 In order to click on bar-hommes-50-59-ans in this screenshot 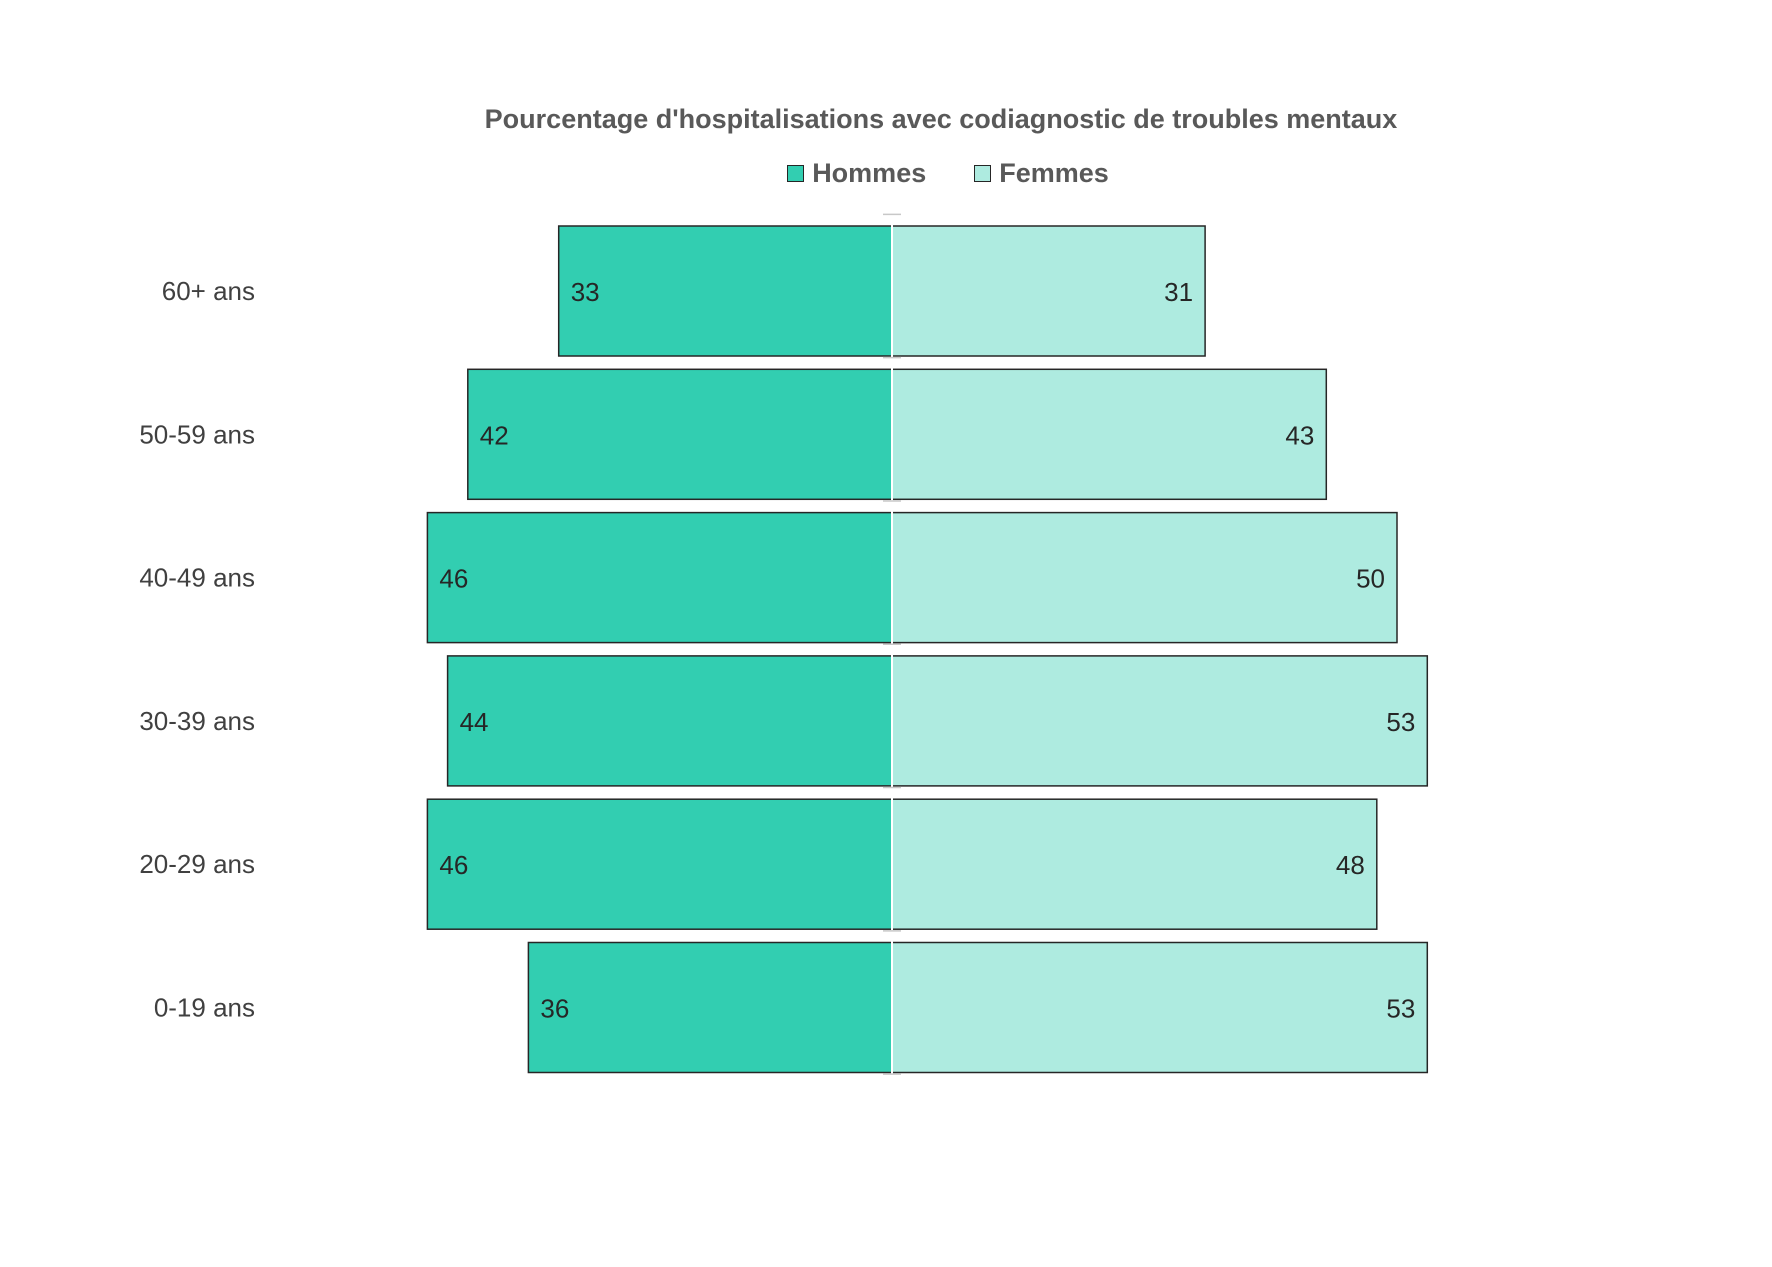, I will do `click(680, 434)`.